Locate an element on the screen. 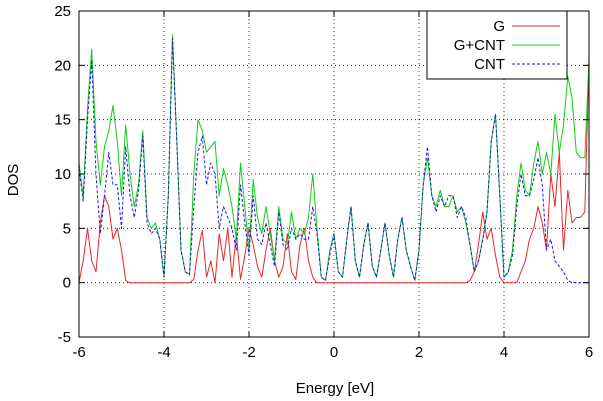  x-tick-label: 2 is located at coordinates (419, 352).